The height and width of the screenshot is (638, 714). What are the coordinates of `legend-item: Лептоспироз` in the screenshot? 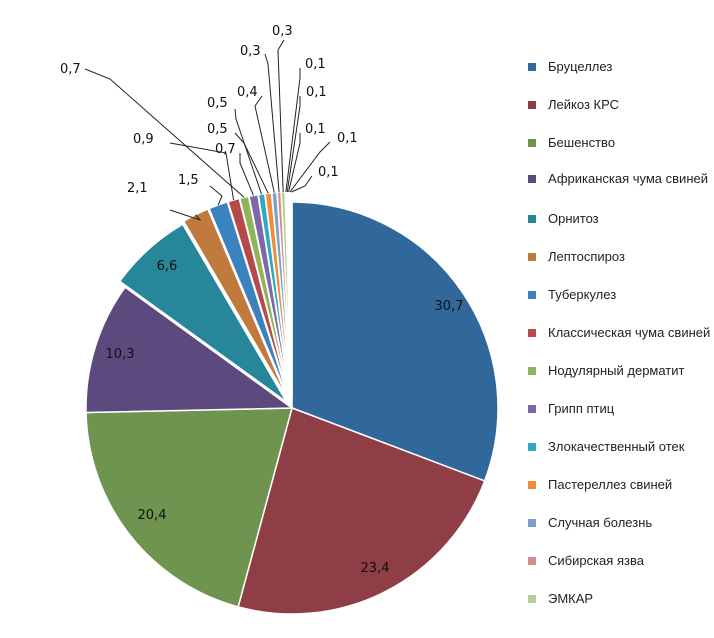 It's located at (621, 256).